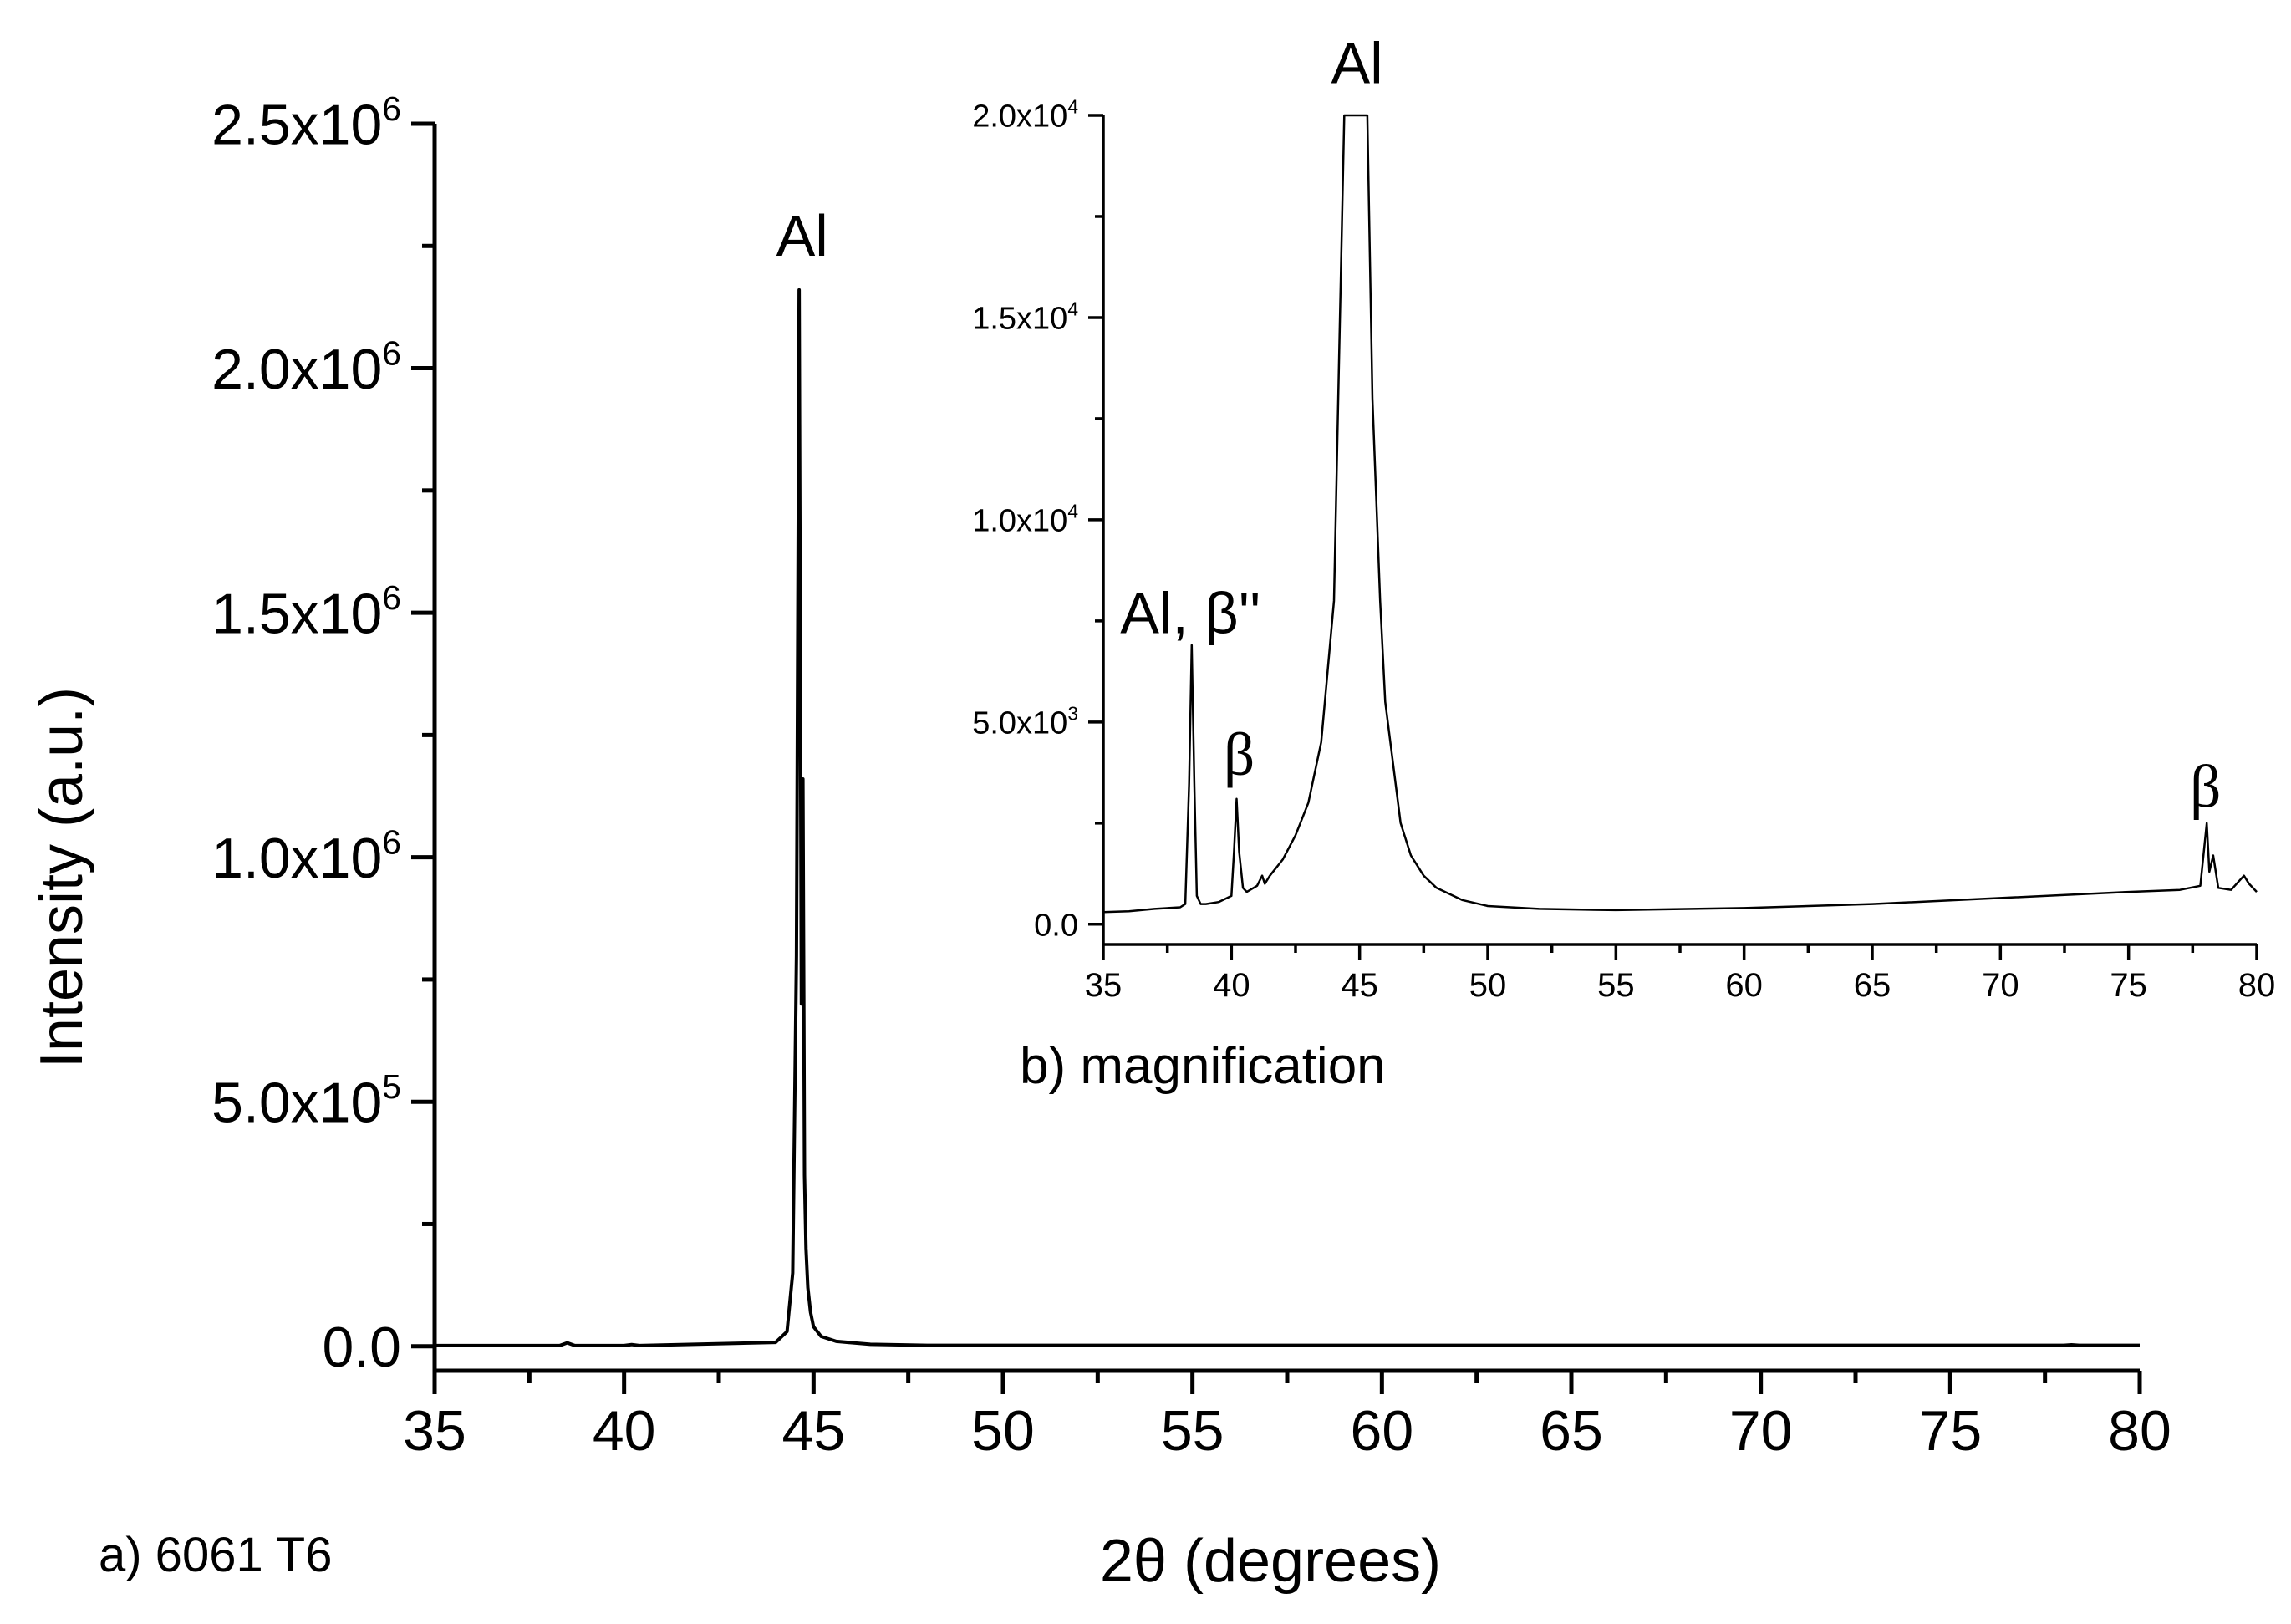  I want to click on inset-x-tick-label: 70, so click(2000, 985).